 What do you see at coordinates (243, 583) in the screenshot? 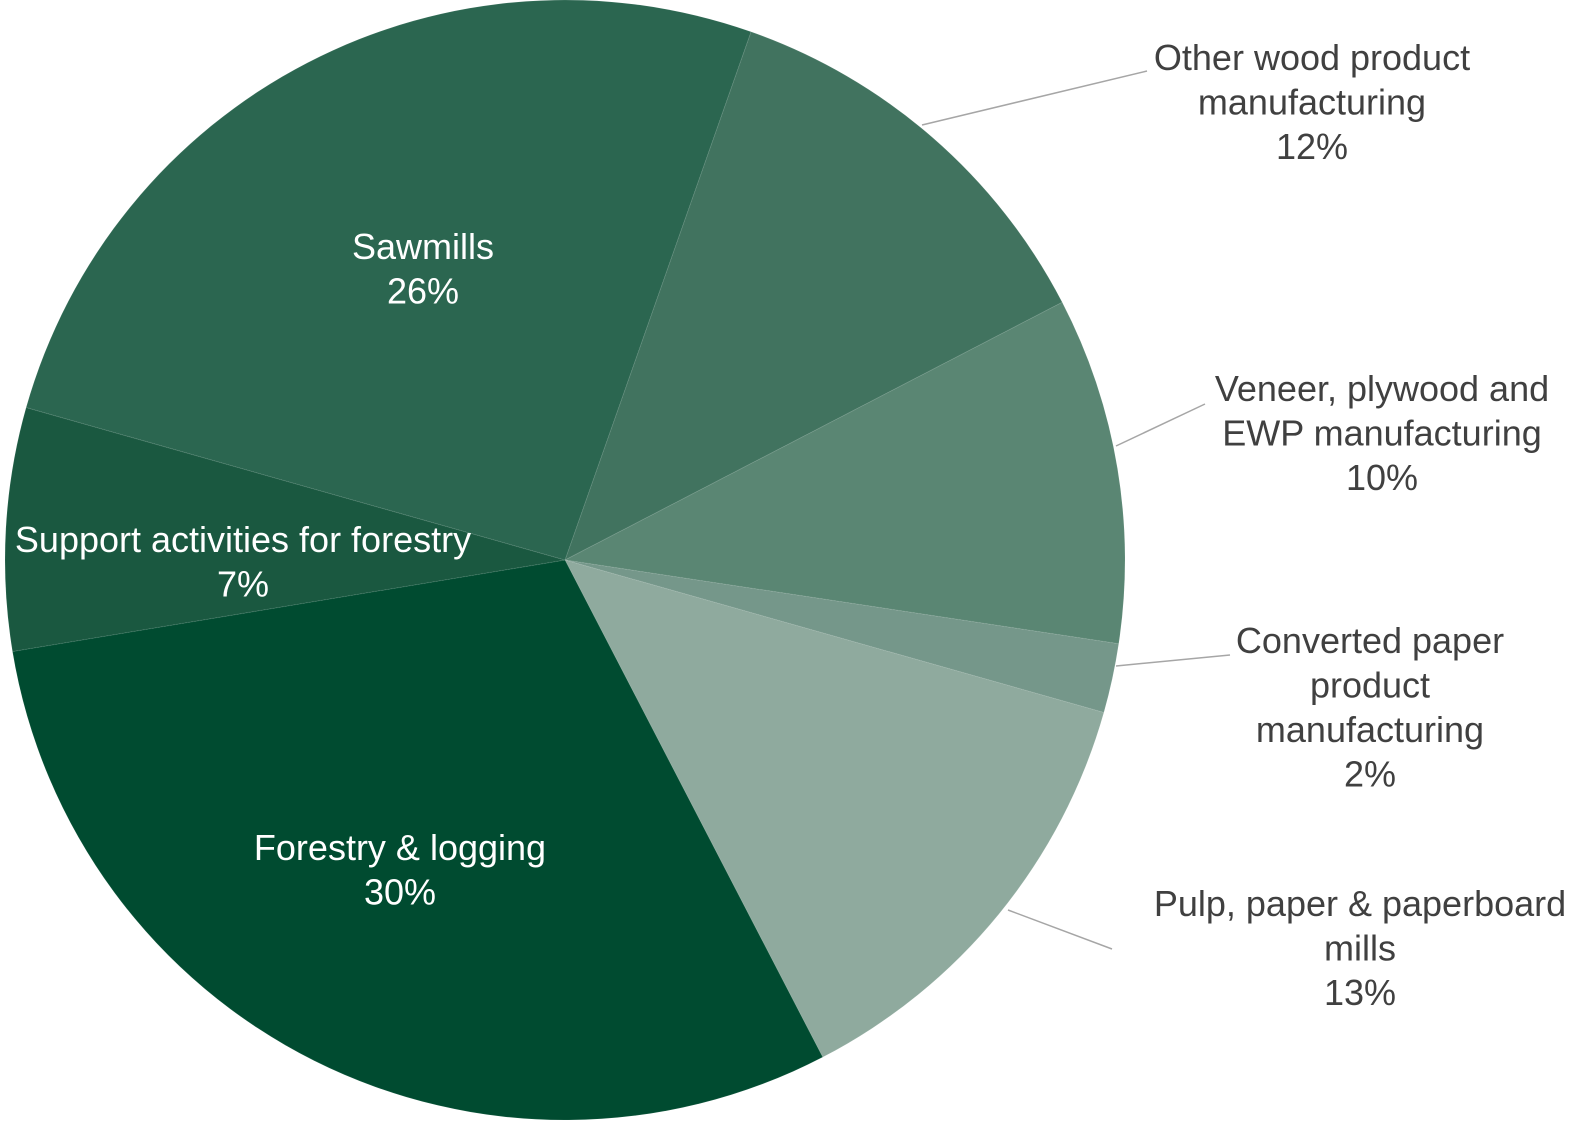
I see `slice-value-label: 7%` at bounding box center [243, 583].